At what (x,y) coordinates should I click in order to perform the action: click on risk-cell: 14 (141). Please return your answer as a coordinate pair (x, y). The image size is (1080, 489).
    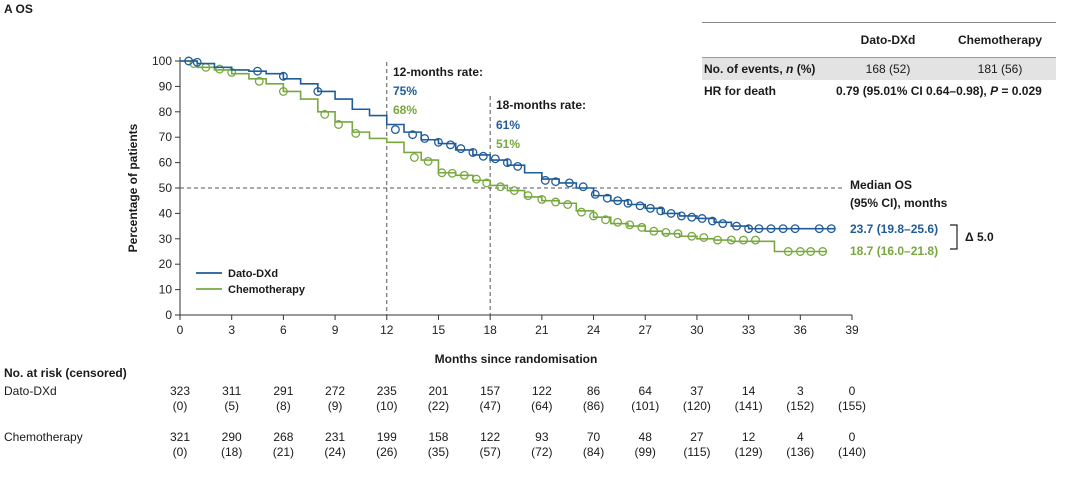
    Looking at the image, I should click on (749, 399).